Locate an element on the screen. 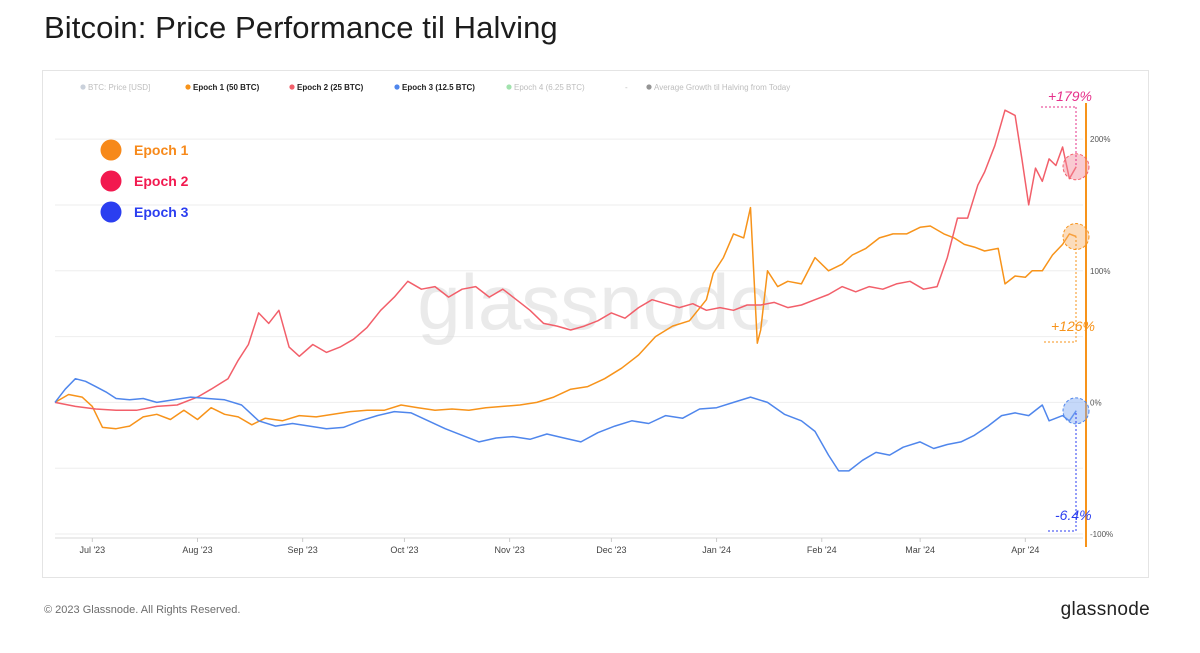 The width and height of the screenshot is (1200, 653). x-tick-label: Aug '23 is located at coordinates (197, 550).